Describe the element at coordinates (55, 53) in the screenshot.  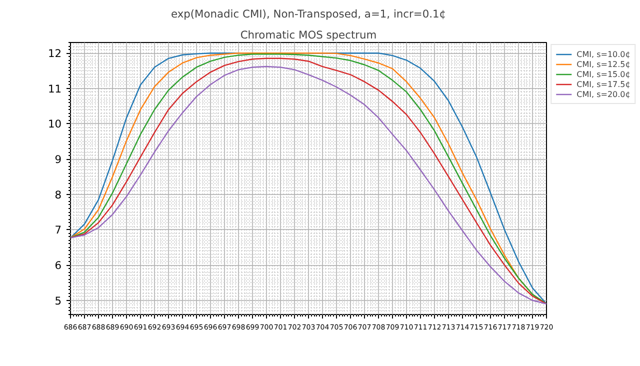
I see `y-tick-label: 12` at that location.